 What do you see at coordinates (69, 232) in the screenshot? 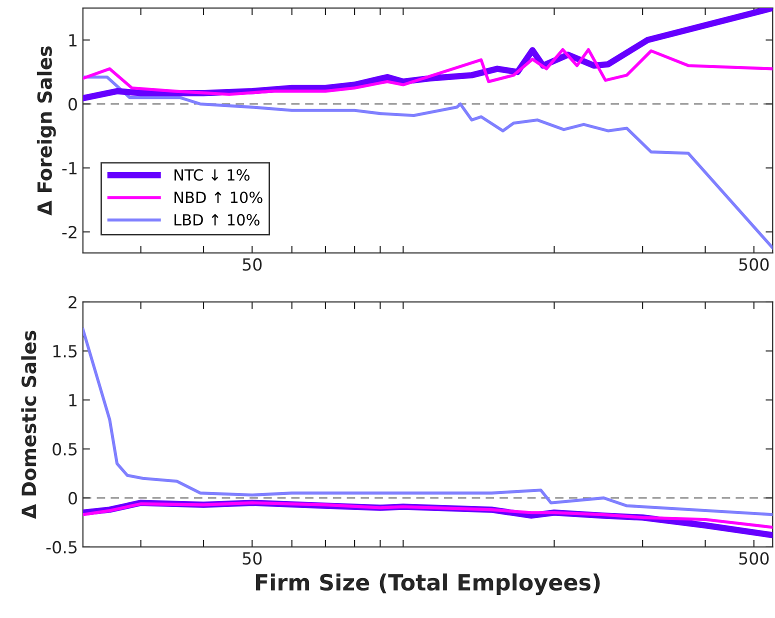
I see `y-tick-label: -2` at bounding box center [69, 232].